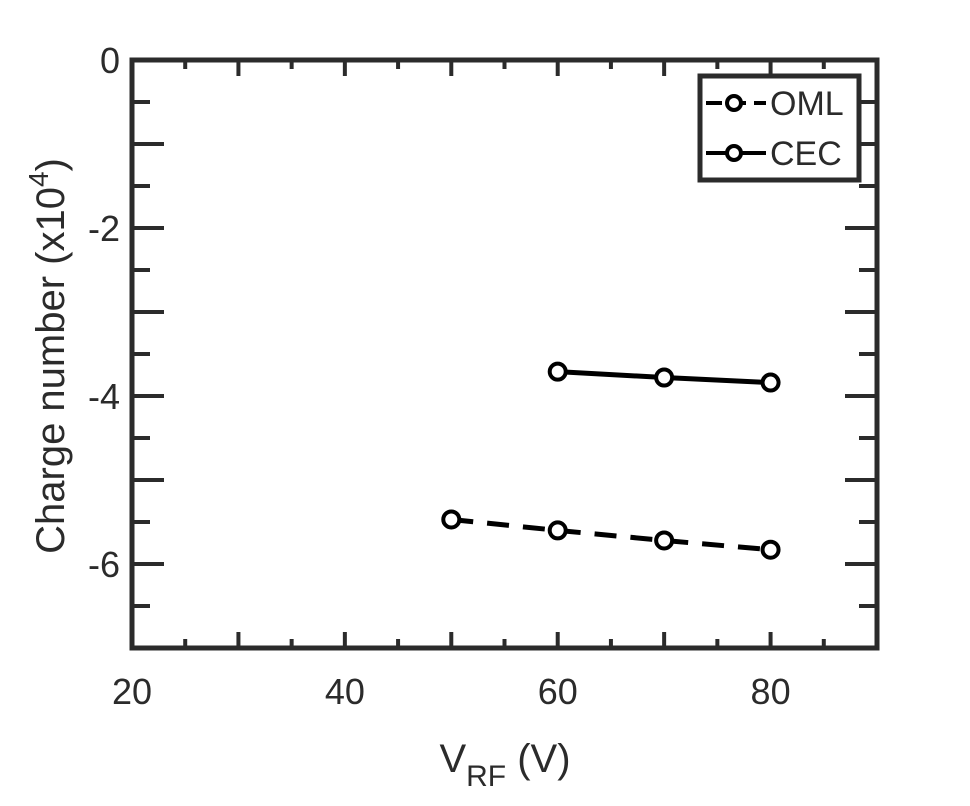  I want to click on legend: OML CEC, so click(779, 128).